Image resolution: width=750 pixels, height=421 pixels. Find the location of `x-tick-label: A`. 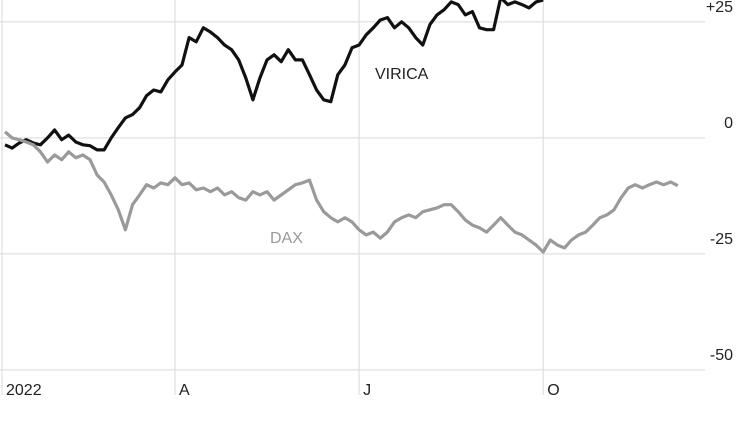

x-tick-label: A is located at coordinates (184, 390).